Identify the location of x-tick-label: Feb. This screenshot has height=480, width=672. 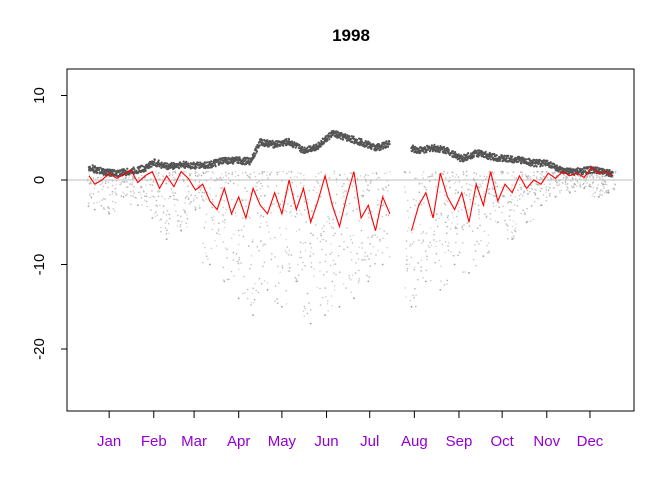
(154, 441).